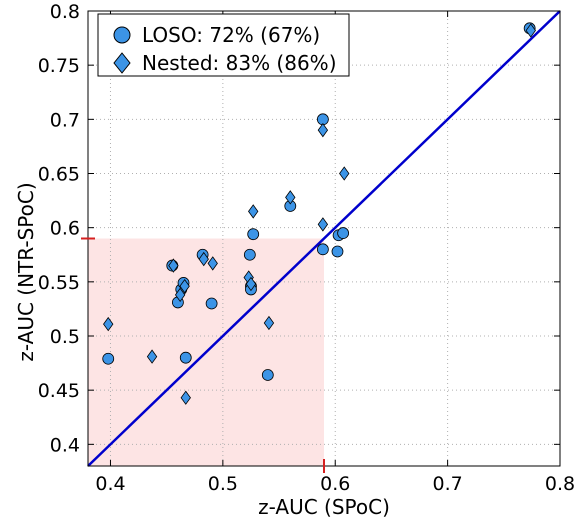 This screenshot has width=577, height=524. Describe the element at coordinates (122, 63) in the screenshot. I see `legend-marker-diamond-icon` at that location.